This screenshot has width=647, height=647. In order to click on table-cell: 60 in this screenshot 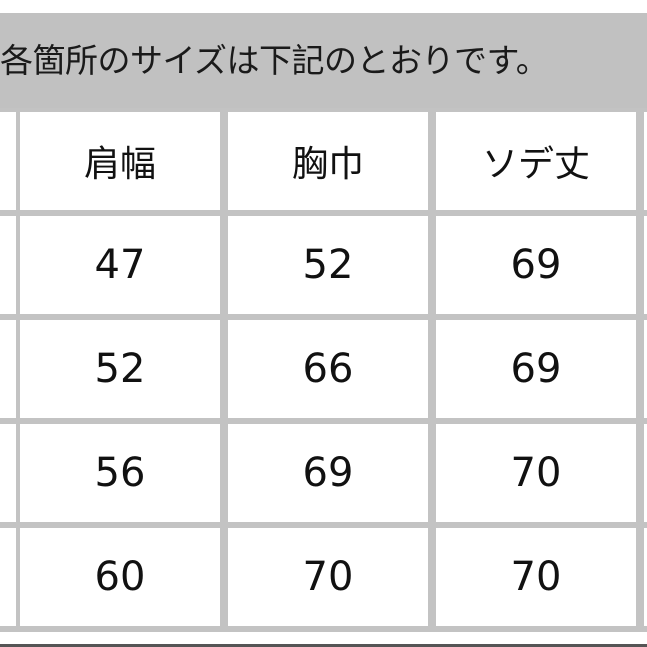, I will do `click(120, 577)`.